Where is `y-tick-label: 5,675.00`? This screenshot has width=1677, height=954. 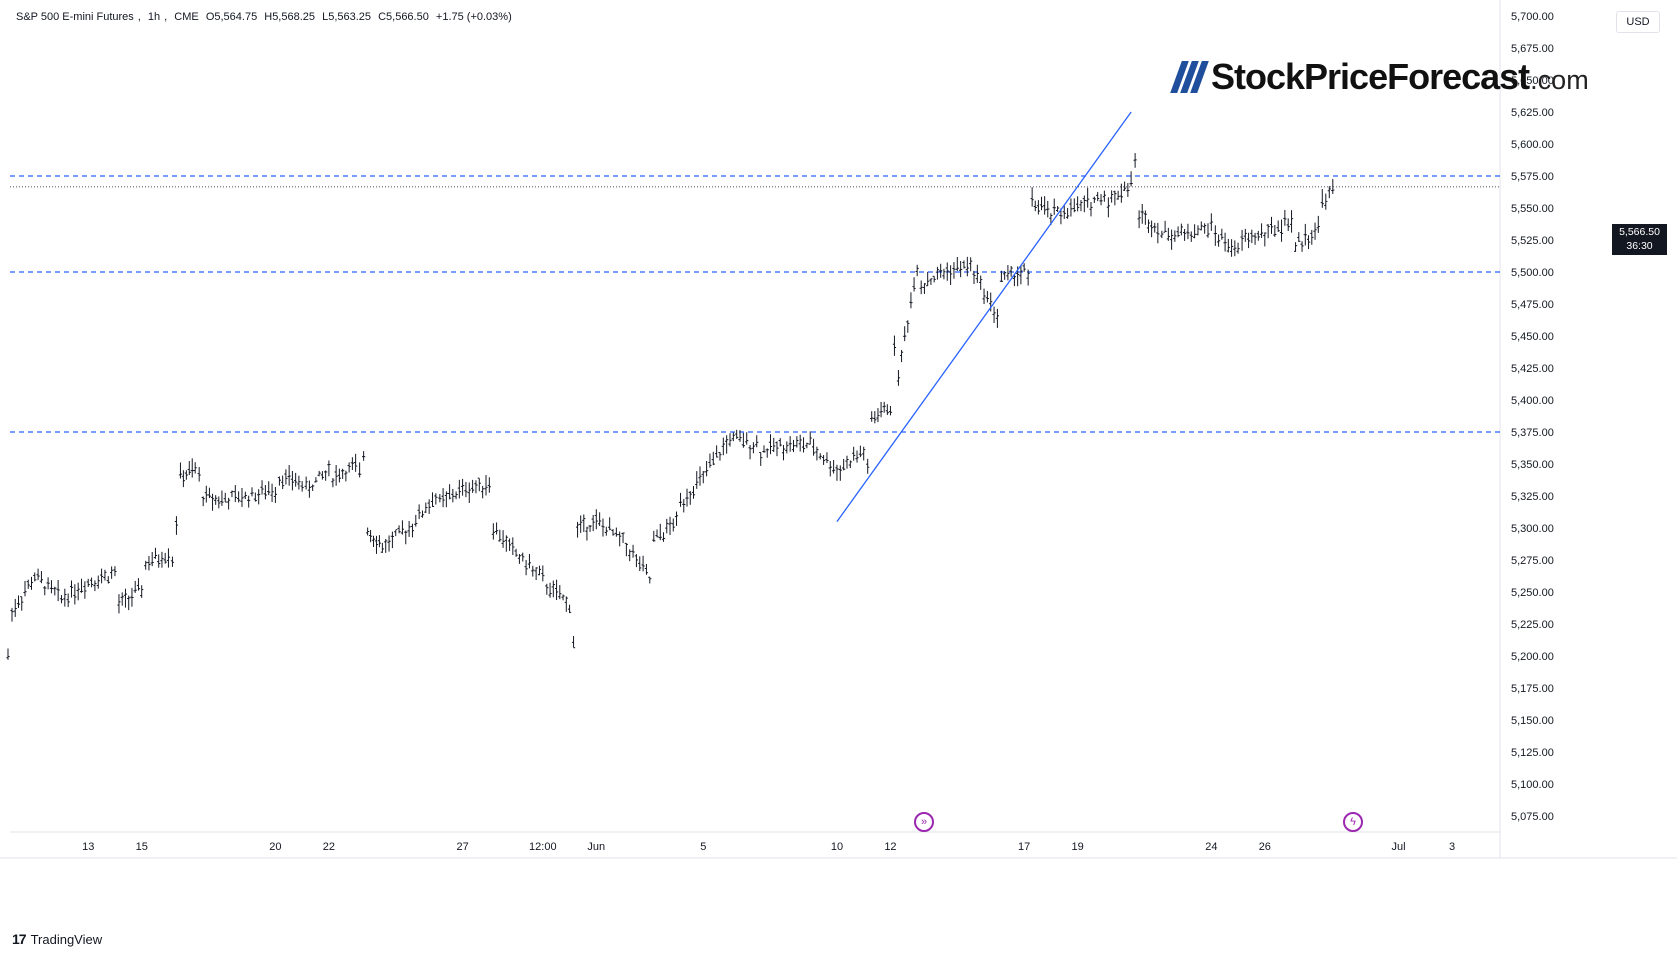
y-tick-label: 5,675.00 is located at coordinates (1532, 49).